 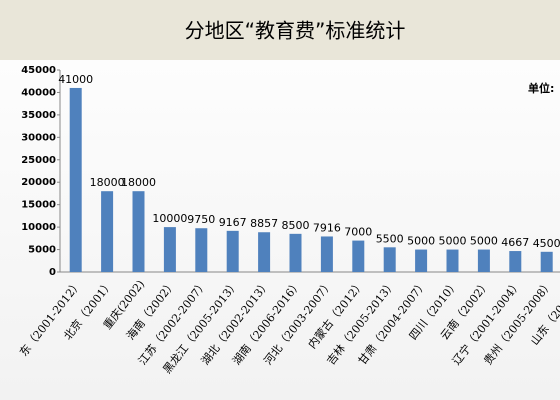 I want to click on y-tick-label: 35000, so click(x=38, y=115).